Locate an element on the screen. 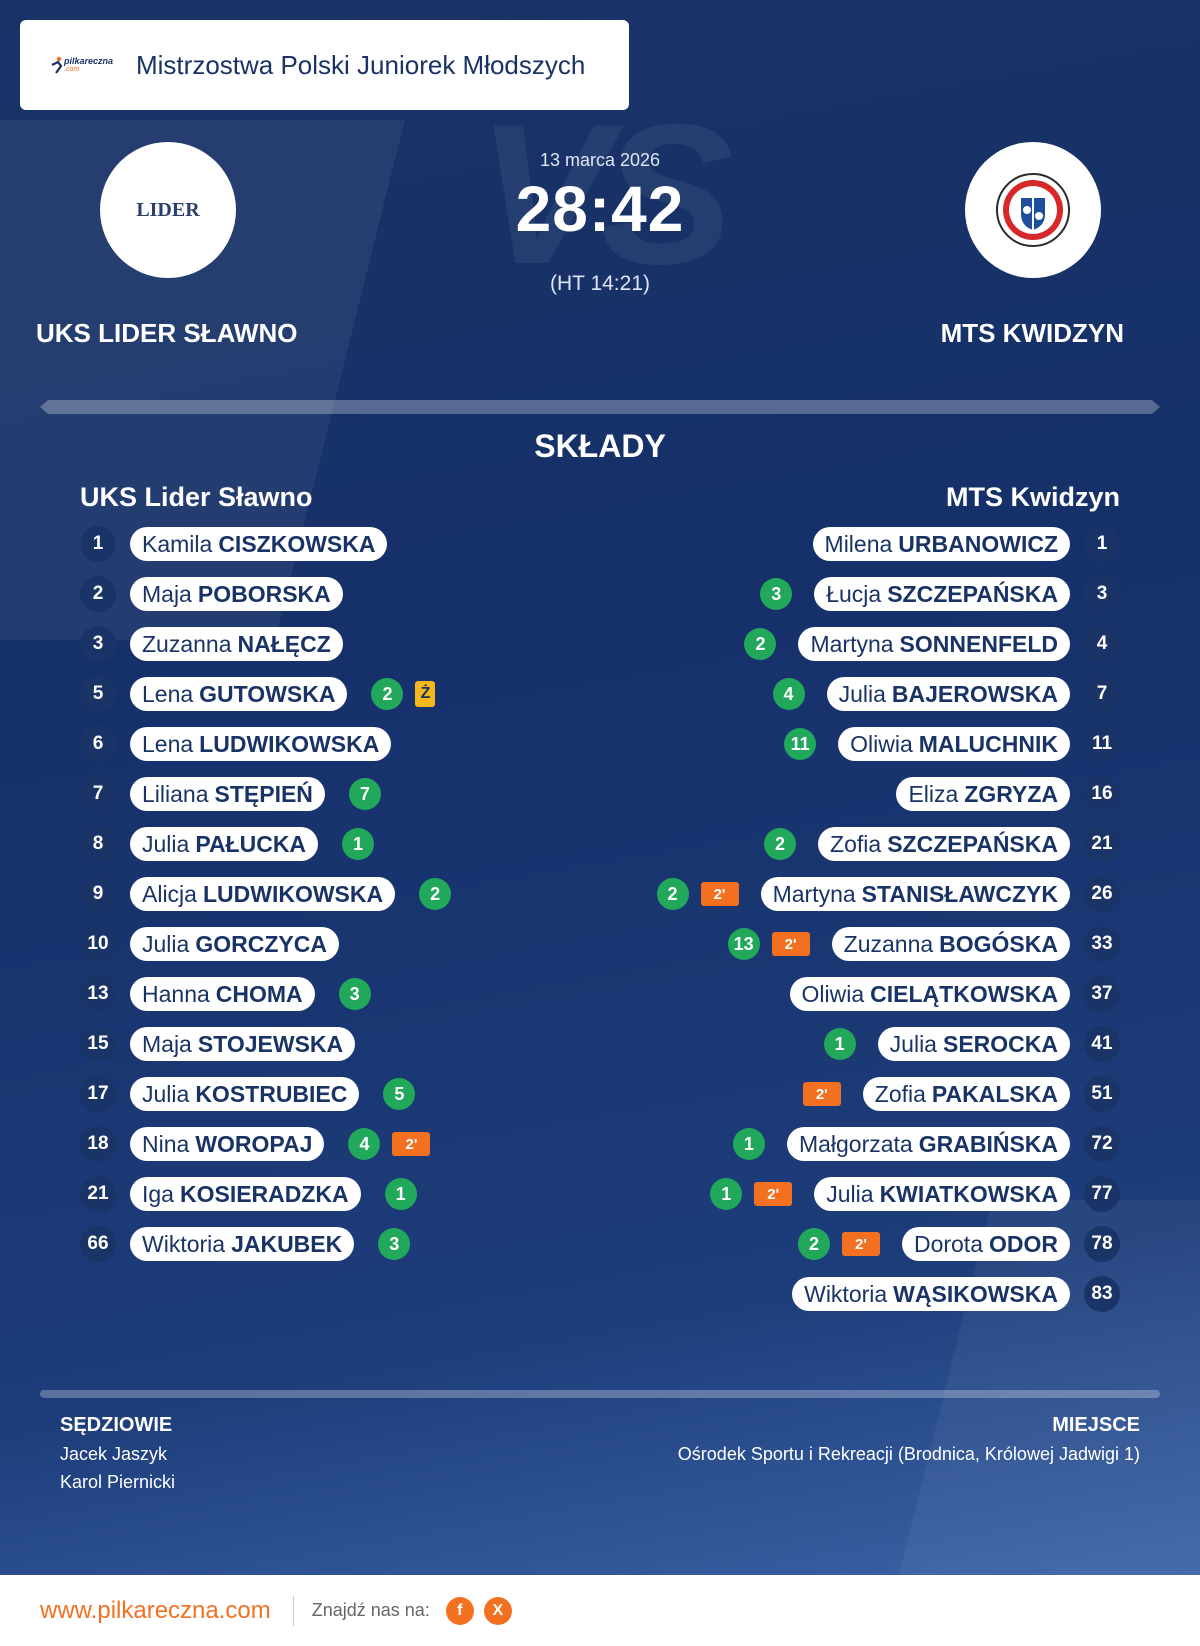 The width and height of the screenshot is (1200, 1646). player-name: Nina WOROPAJ is located at coordinates (227, 1144).